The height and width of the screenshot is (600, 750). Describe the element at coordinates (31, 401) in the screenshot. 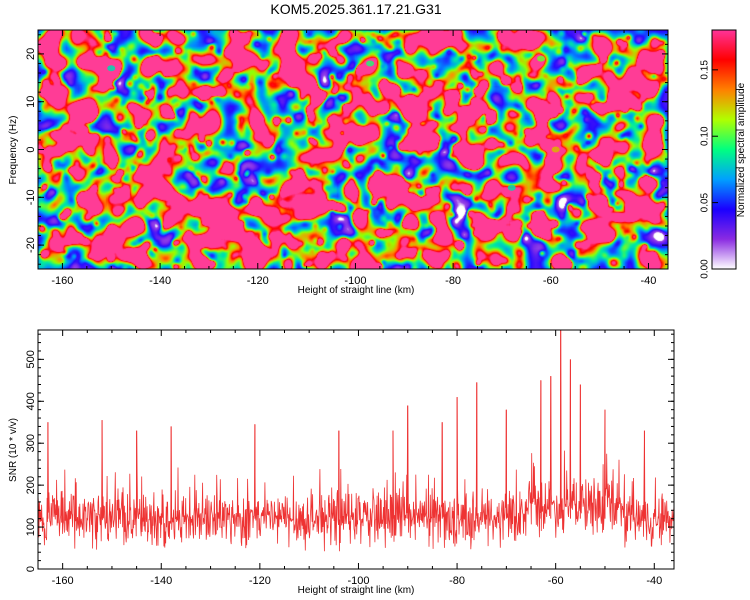

I see `y-tick-label: 400` at that location.